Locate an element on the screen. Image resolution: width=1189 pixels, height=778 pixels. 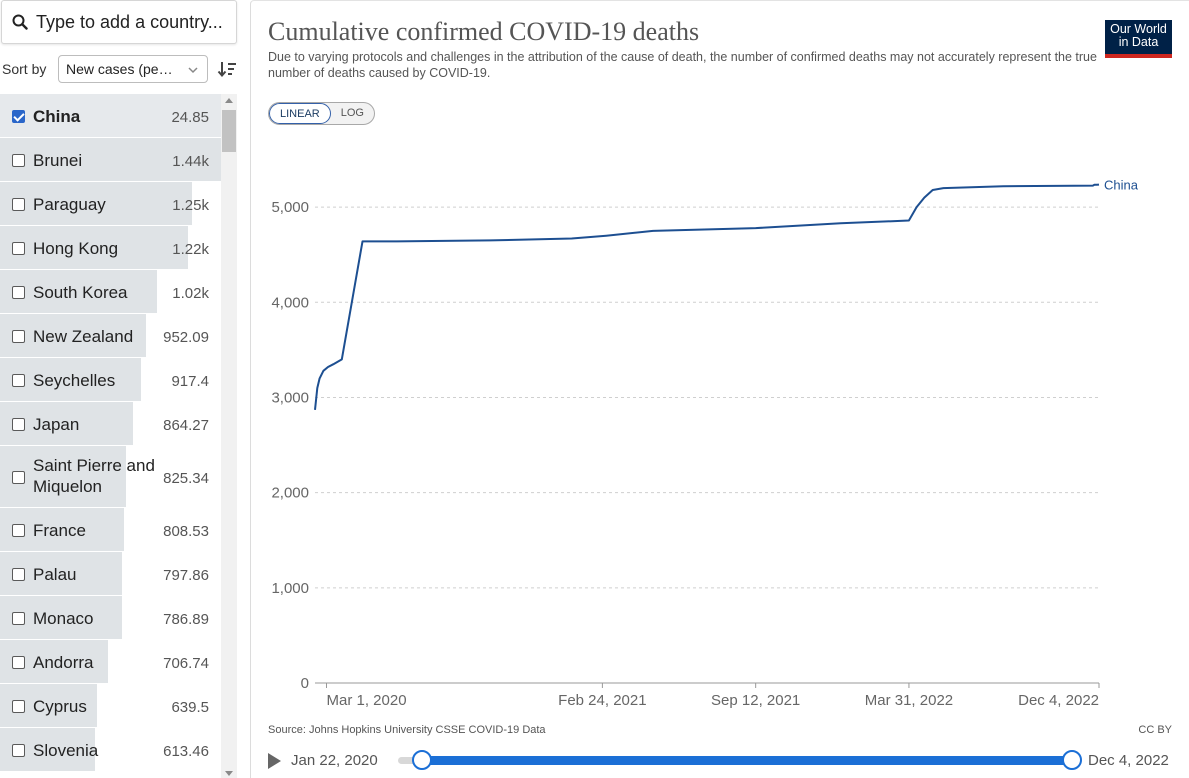
scale-toggle: LINEAR LOG is located at coordinates (321, 113).